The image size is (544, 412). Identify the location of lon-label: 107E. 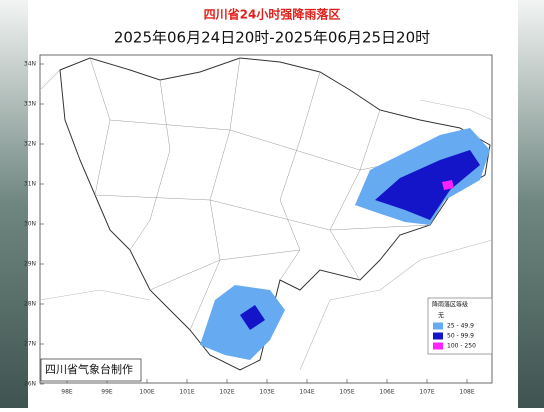
(426, 392).